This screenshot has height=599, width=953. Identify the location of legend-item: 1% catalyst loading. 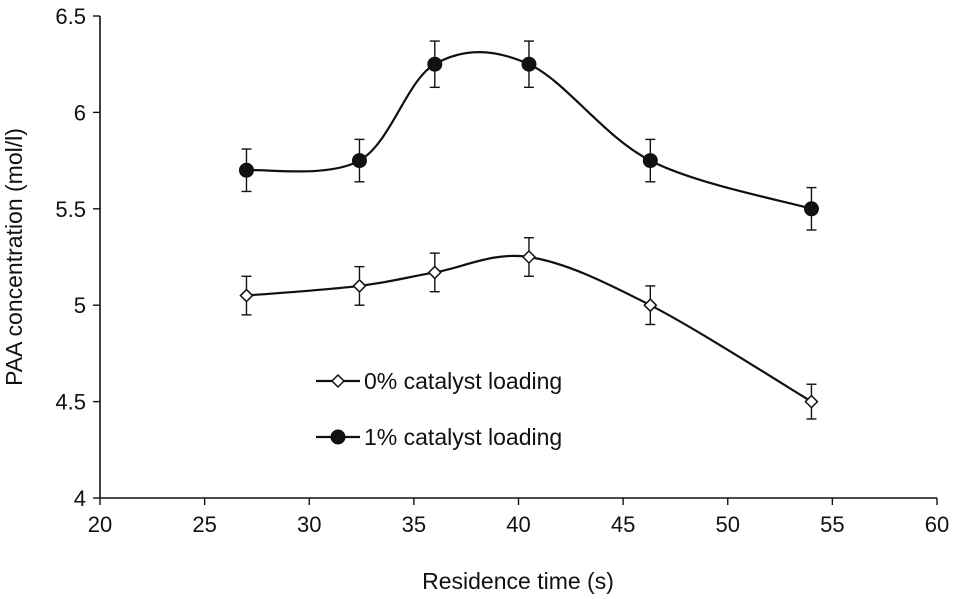
(439, 437).